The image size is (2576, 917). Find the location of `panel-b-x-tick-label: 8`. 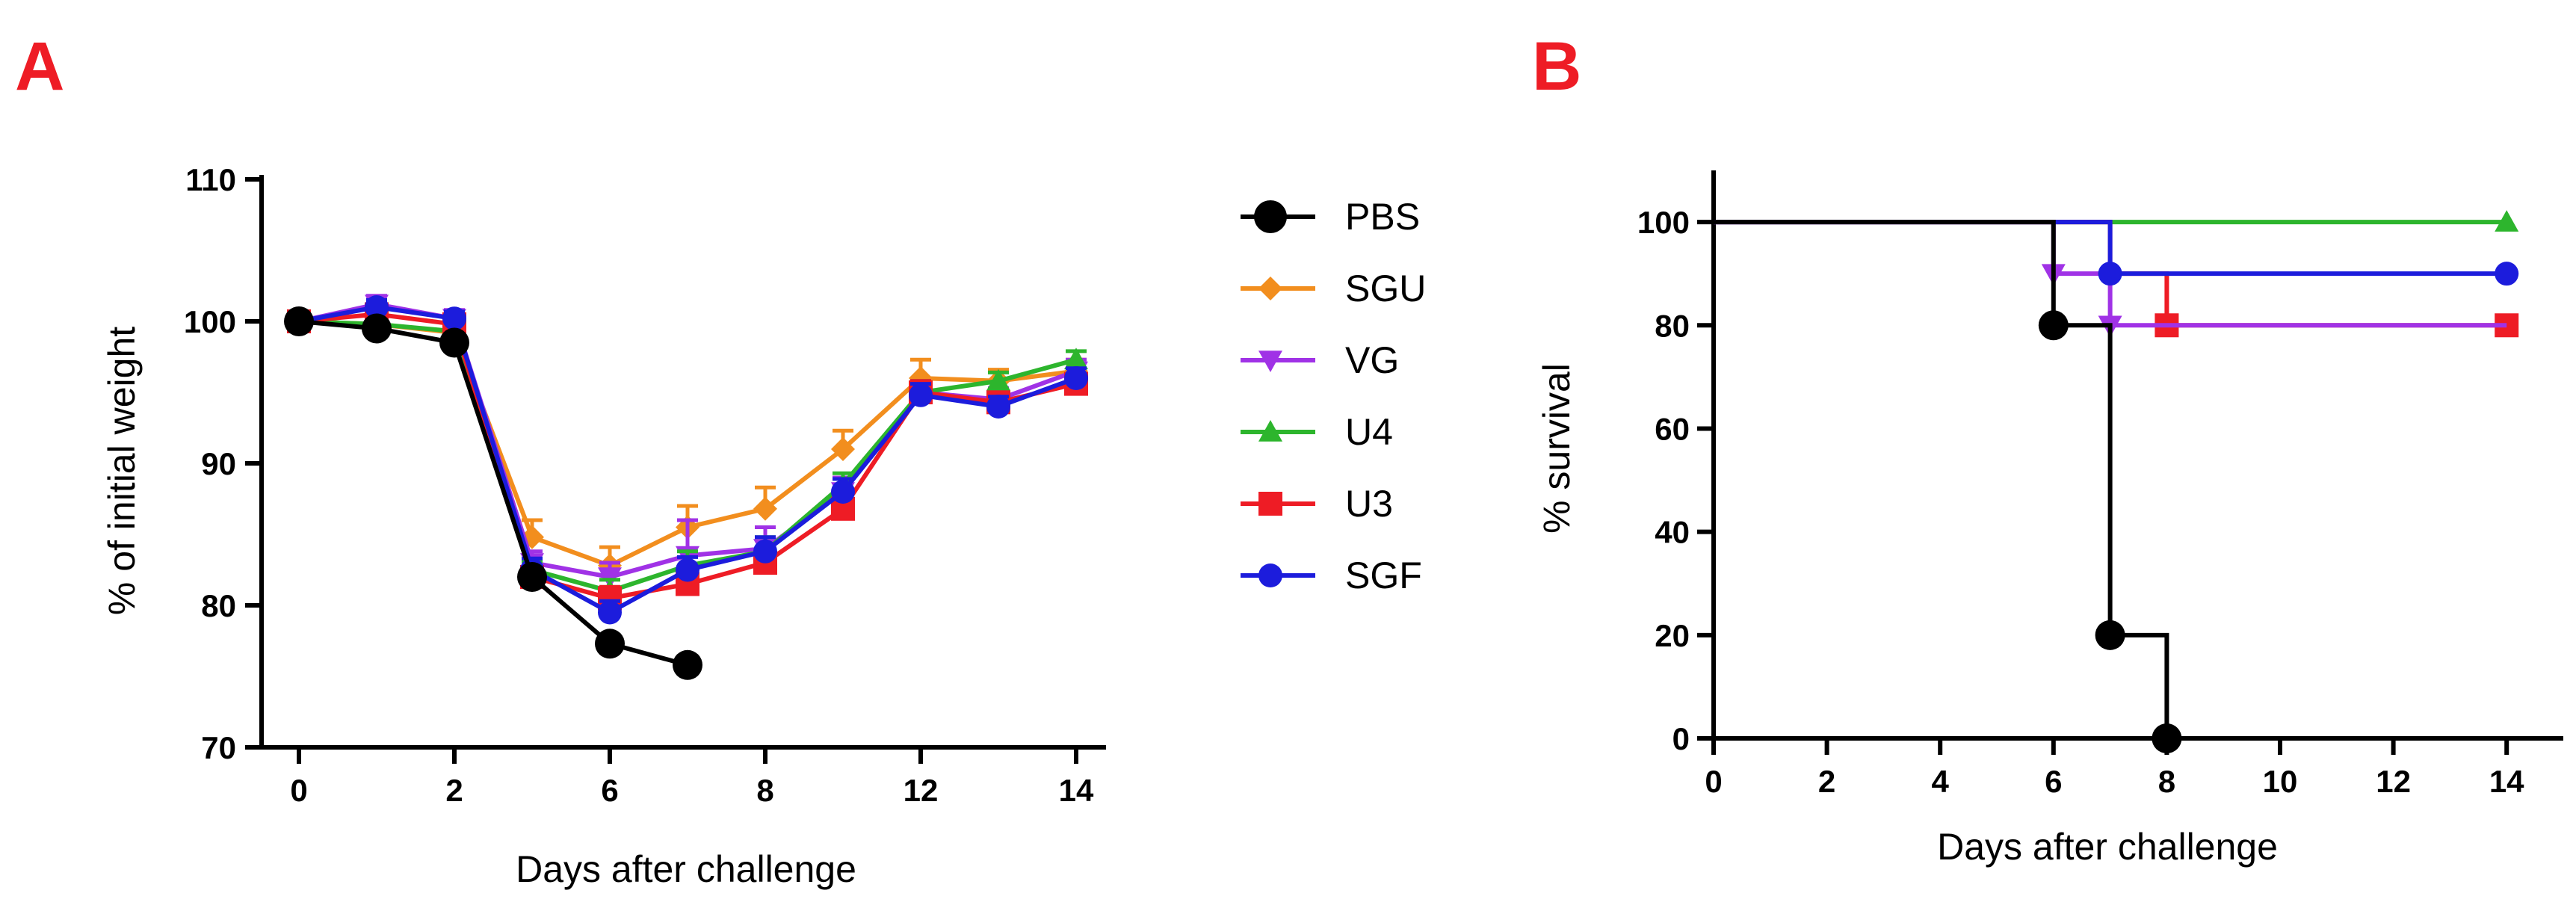

panel-b-x-tick-label: 8 is located at coordinates (2166, 781).